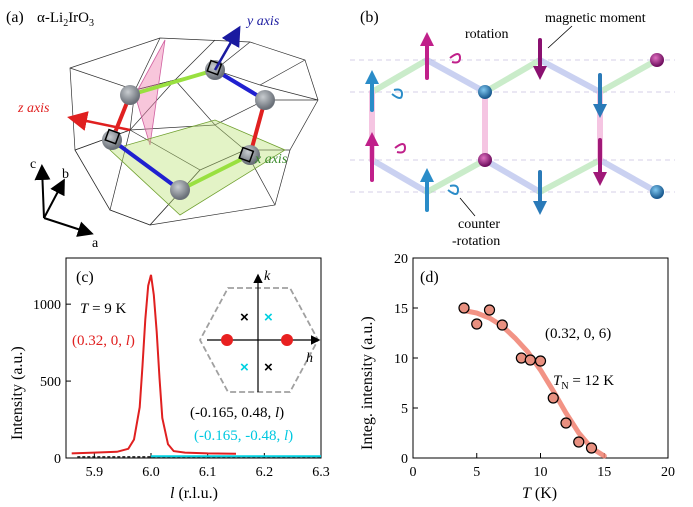  Describe the element at coordinates (154, 364) in the screenshot. I see `series-line-red` at that location.